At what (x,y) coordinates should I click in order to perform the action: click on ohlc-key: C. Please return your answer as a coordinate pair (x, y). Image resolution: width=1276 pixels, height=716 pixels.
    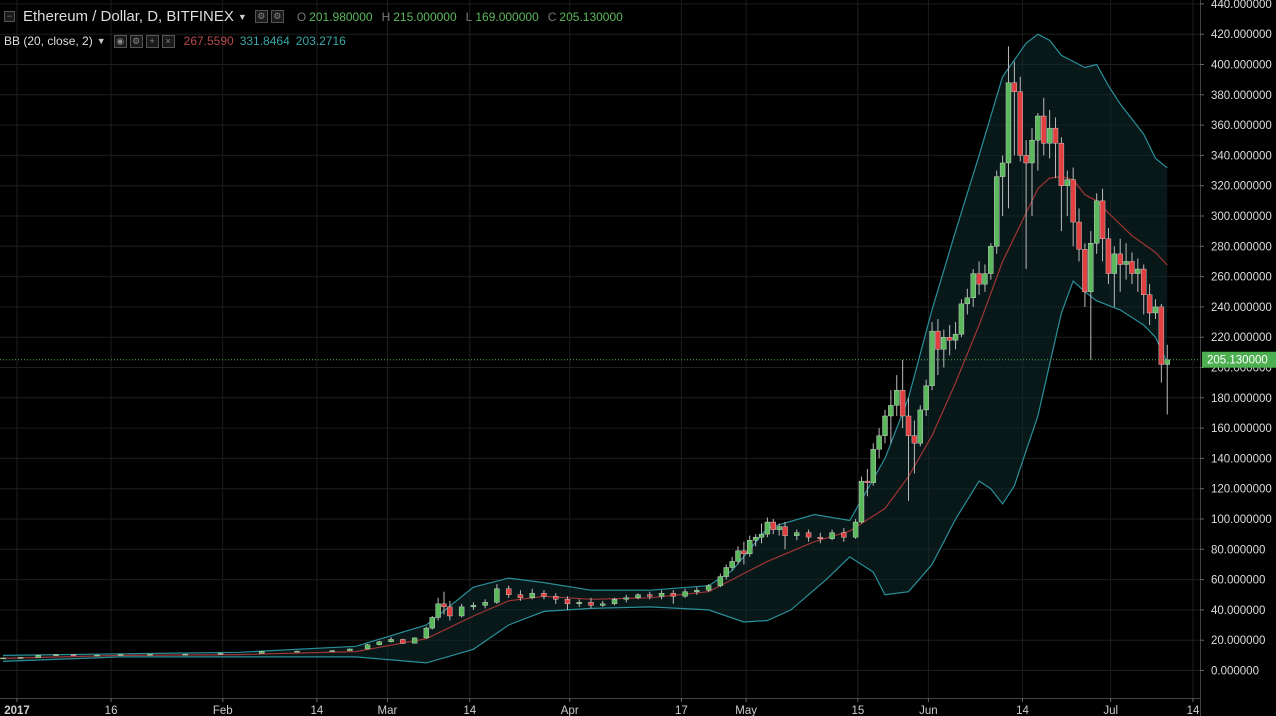
    Looking at the image, I should click on (552, 16).